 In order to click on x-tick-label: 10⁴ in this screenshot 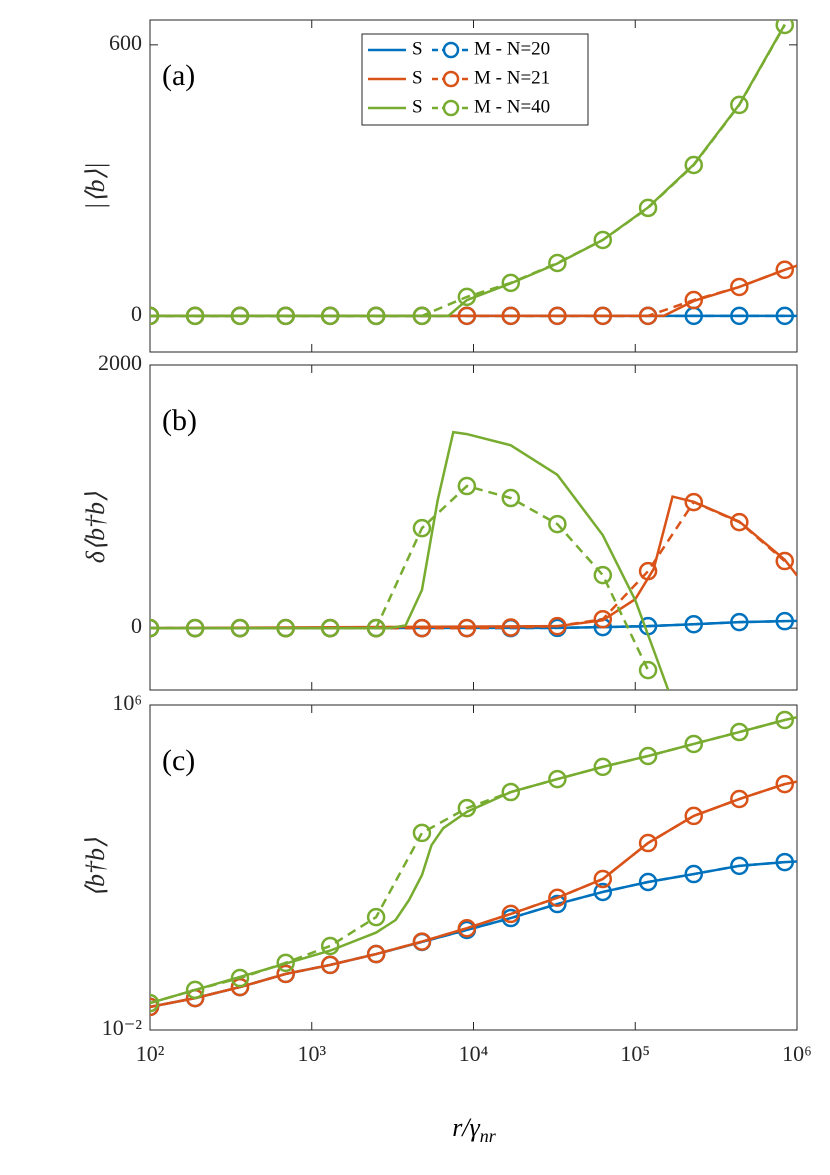, I will do `click(474, 1053)`.